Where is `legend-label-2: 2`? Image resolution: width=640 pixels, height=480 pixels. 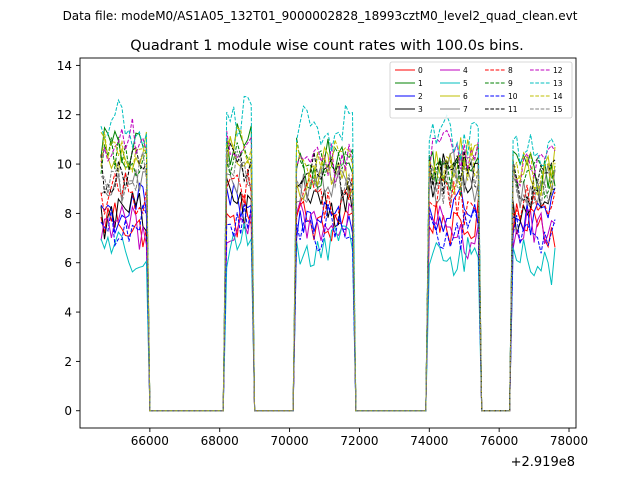
legend-label-2: 2 is located at coordinates (420, 96).